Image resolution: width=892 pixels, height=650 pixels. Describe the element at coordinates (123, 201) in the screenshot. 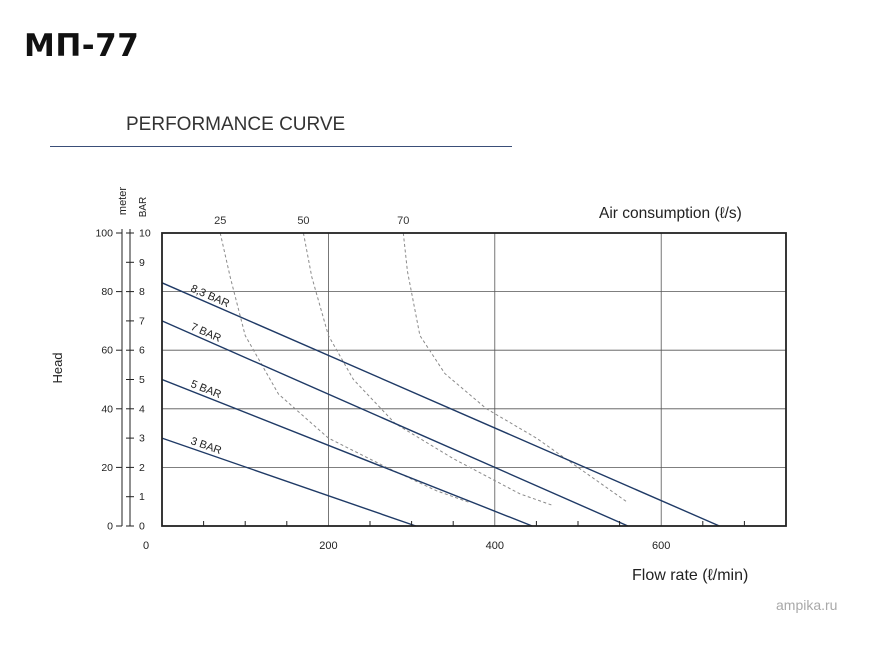

I see `meter-unit-label: meter` at that location.